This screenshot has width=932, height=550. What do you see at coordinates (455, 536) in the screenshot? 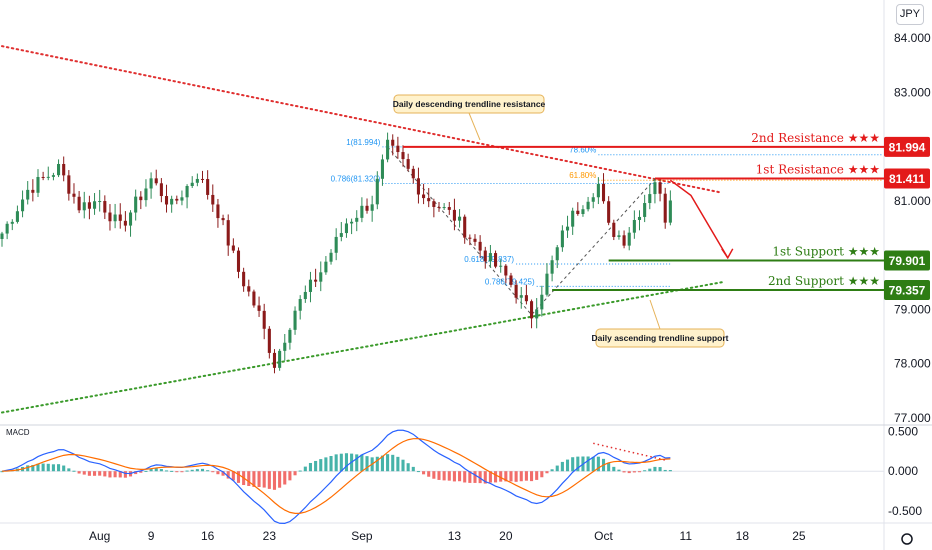
I see `time-tick-label: 13` at bounding box center [455, 536].